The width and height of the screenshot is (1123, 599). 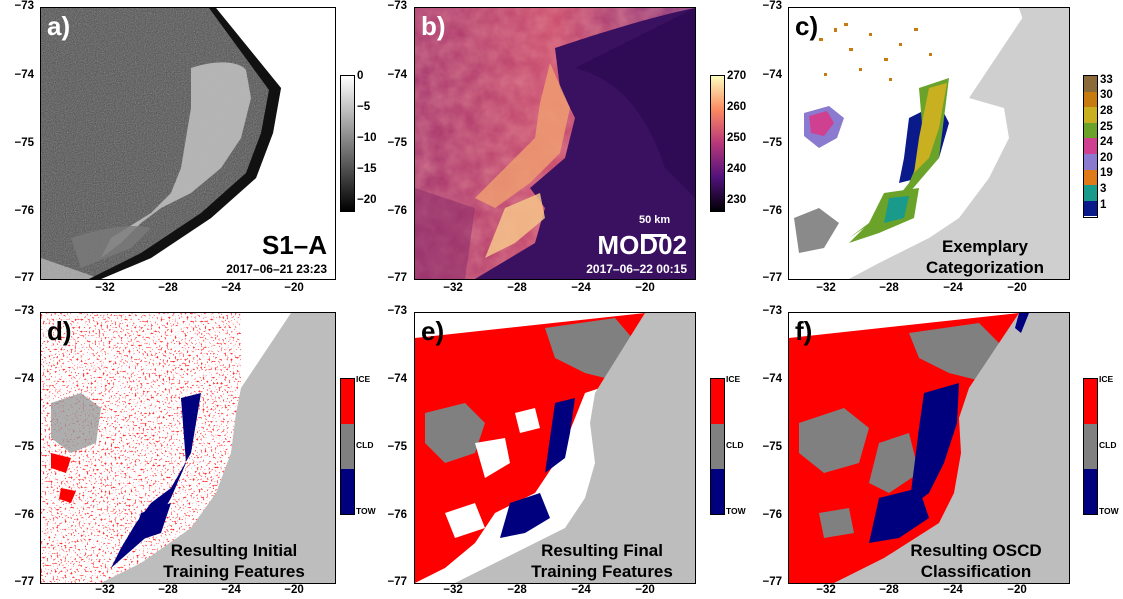 I want to click on caption-line: Resulting Initial, so click(x=234, y=550).